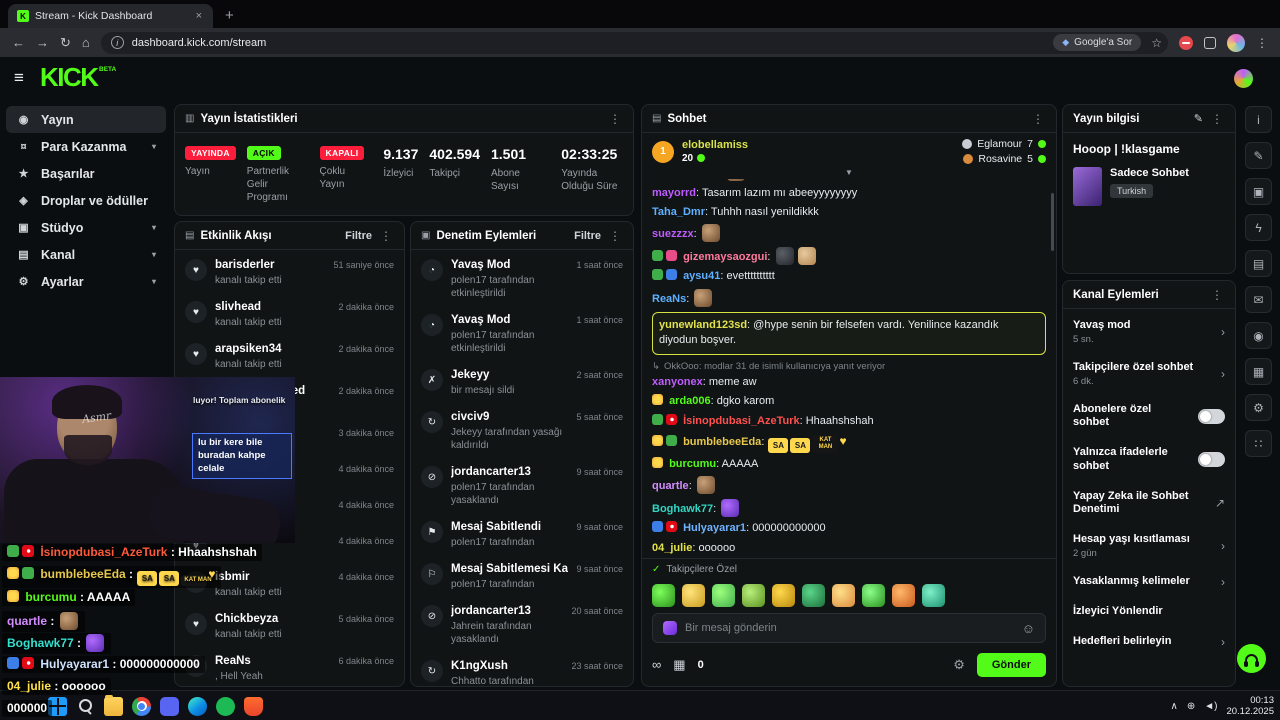  I want to click on info-icon: i, so click(1258, 119).